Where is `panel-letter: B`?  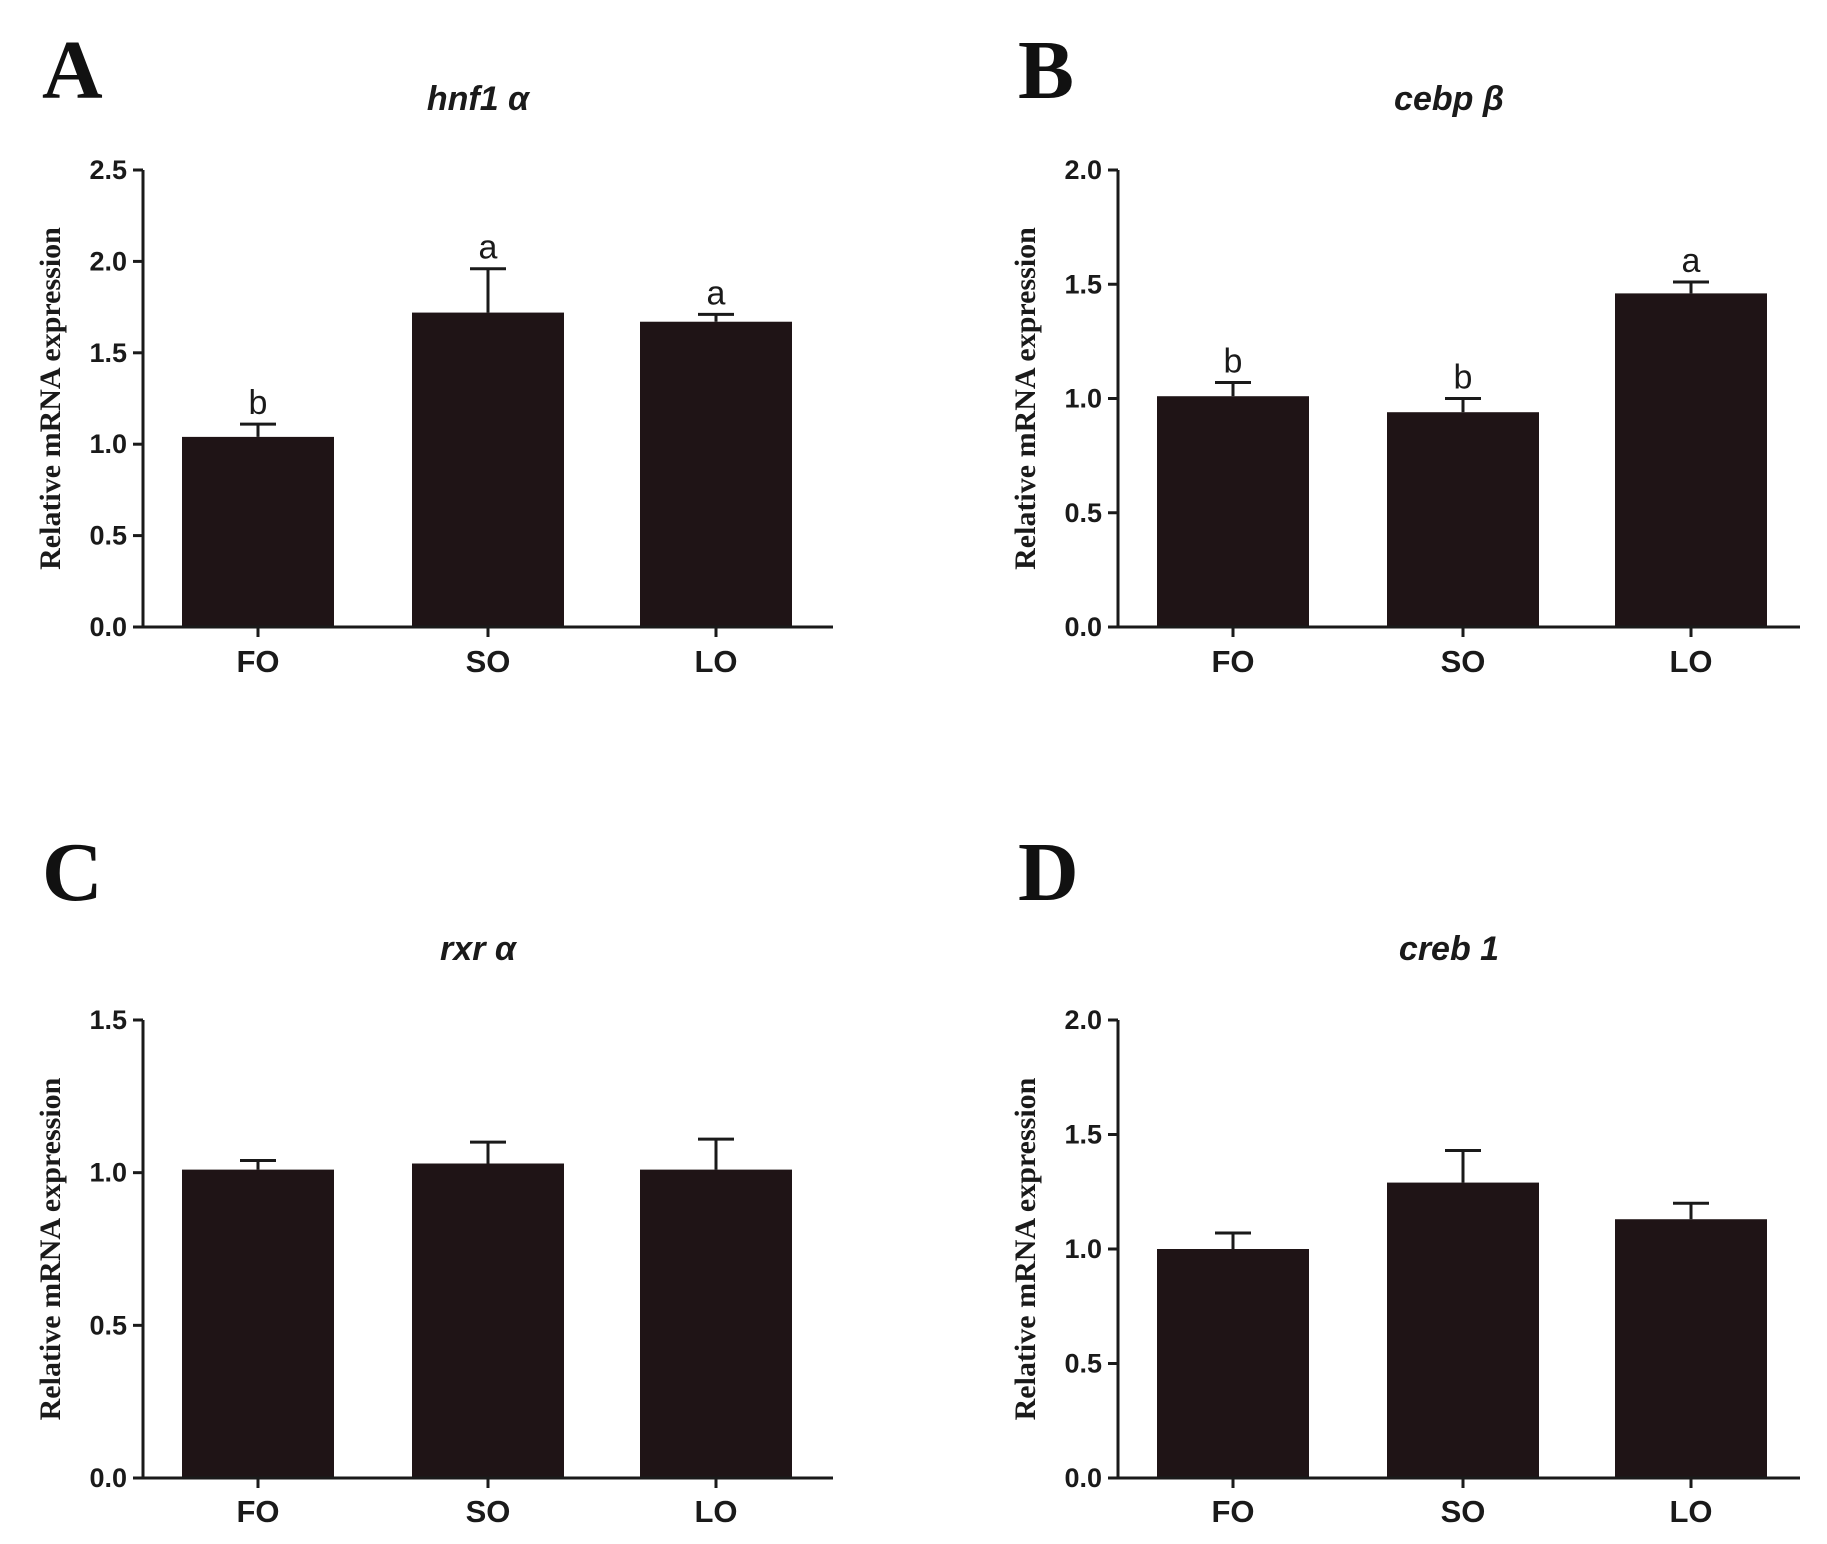 panel-letter: B is located at coordinates (1046, 70).